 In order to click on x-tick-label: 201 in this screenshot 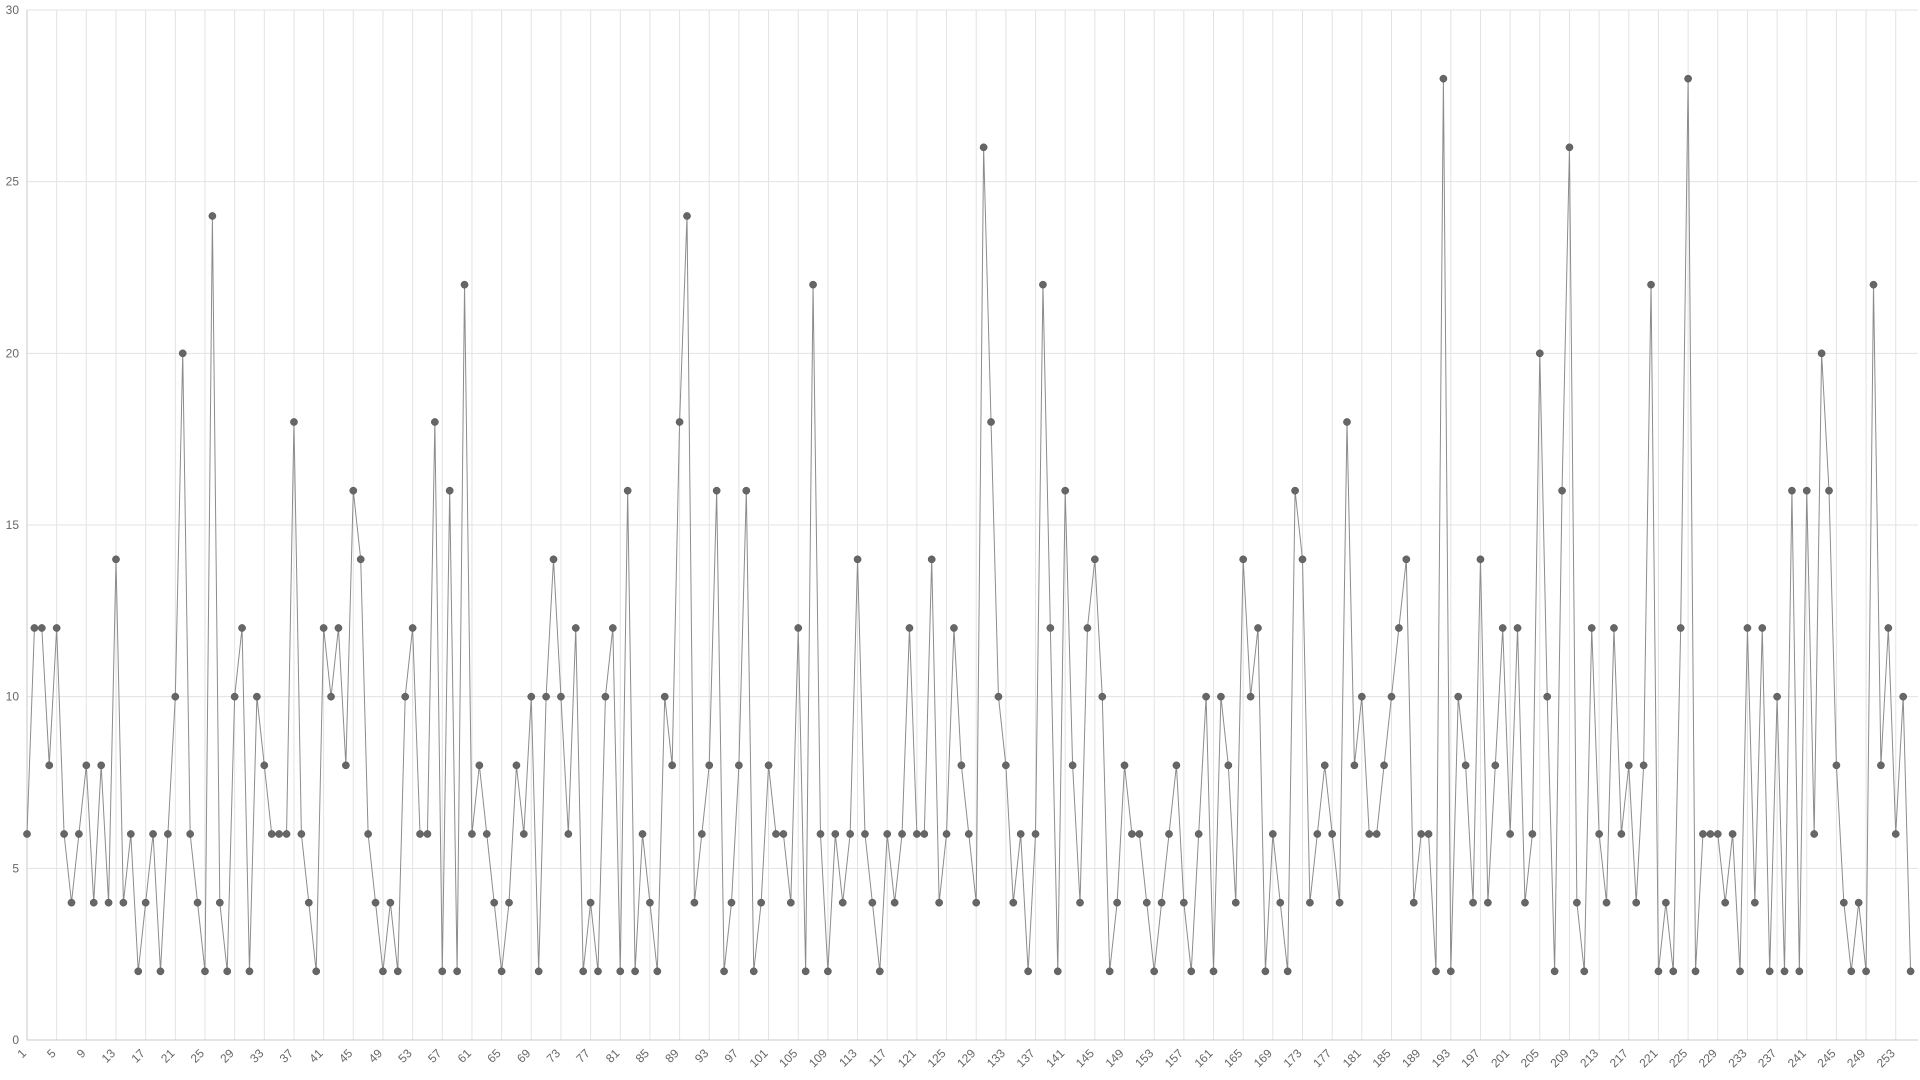, I will do `click(1500, 1058)`.